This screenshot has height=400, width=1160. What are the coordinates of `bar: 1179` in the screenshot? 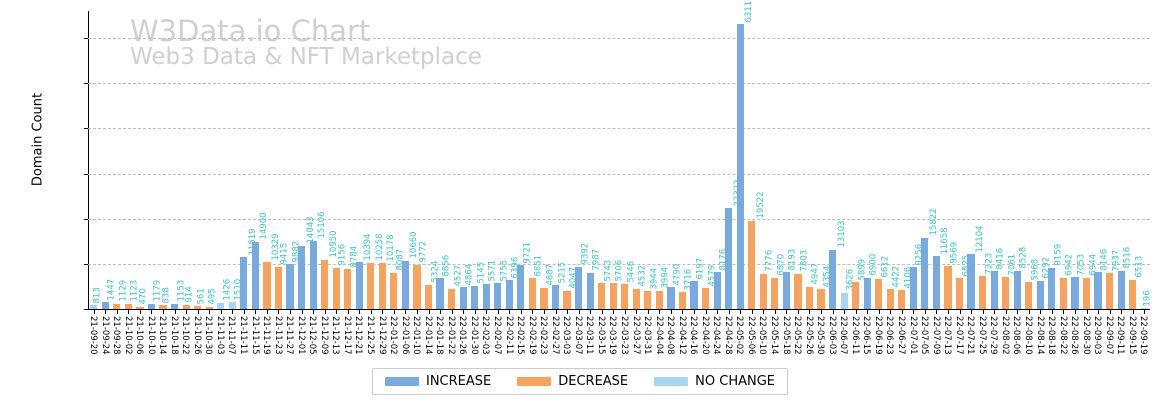 It's located at (155, 294).